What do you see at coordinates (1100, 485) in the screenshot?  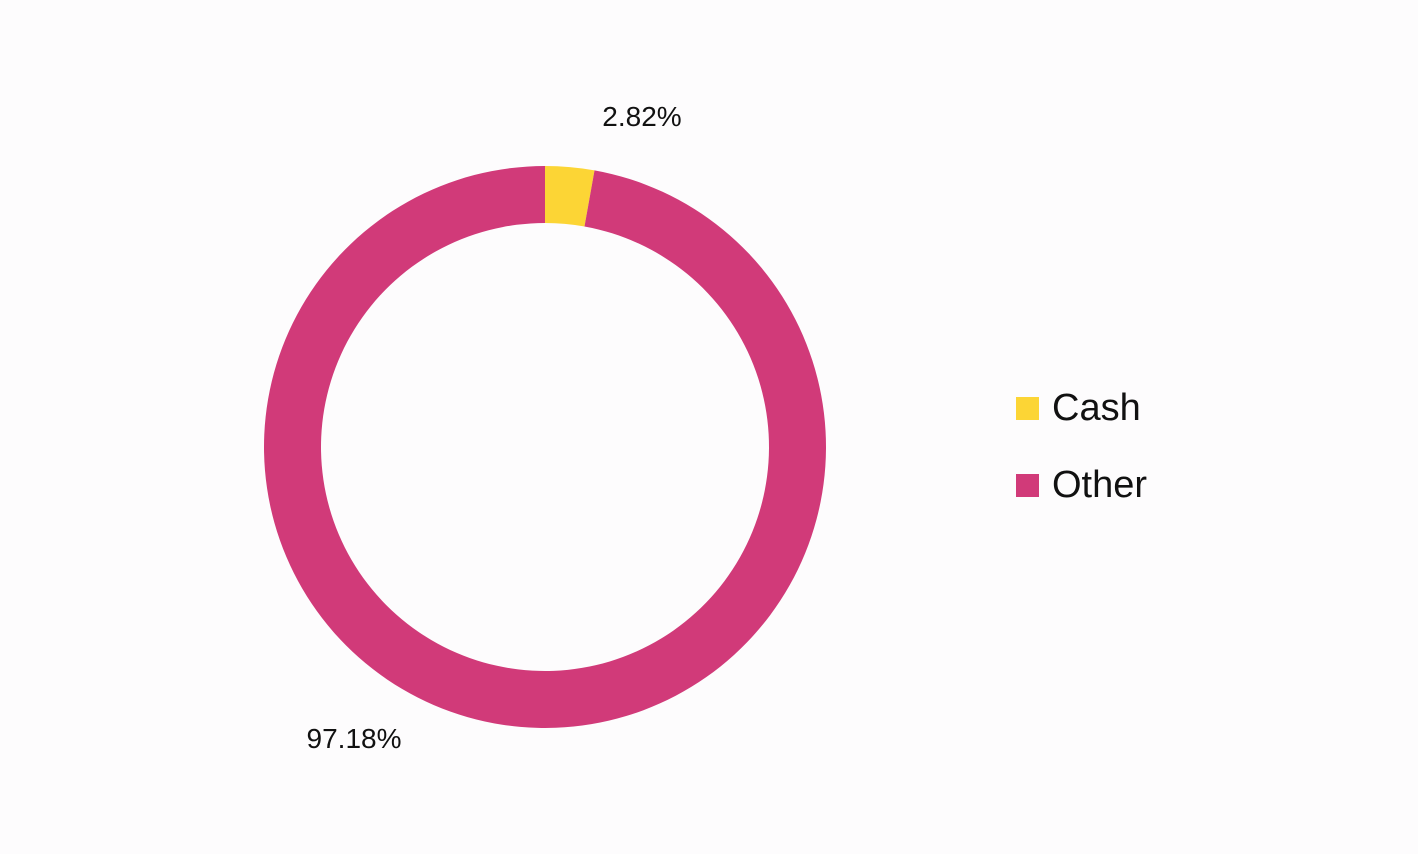 I see `legend-label-other: Other` at bounding box center [1100, 485].